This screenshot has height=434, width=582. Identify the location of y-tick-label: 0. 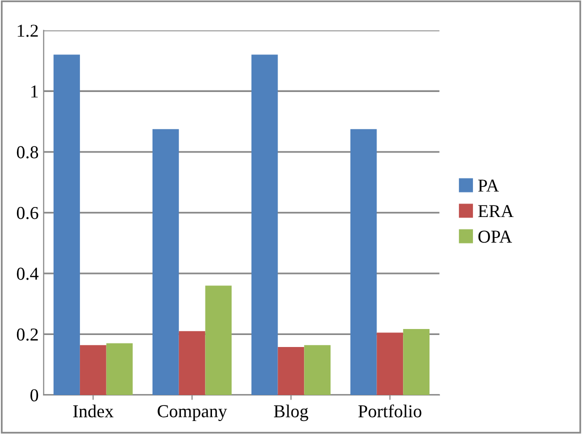
(34, 395).